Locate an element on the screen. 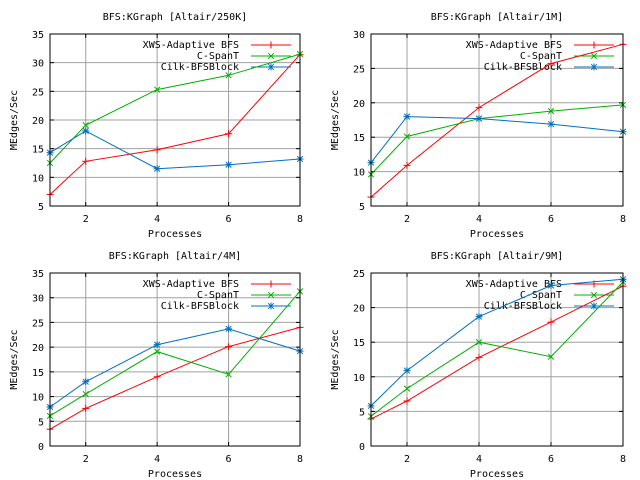  y-axis-label: MEdges/Sec is located at coordinates (335, 120).